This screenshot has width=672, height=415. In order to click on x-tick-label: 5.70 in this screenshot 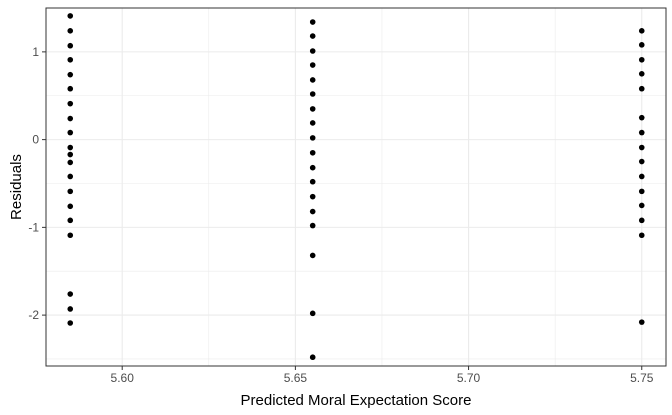, I will do `click(469, 378)`.